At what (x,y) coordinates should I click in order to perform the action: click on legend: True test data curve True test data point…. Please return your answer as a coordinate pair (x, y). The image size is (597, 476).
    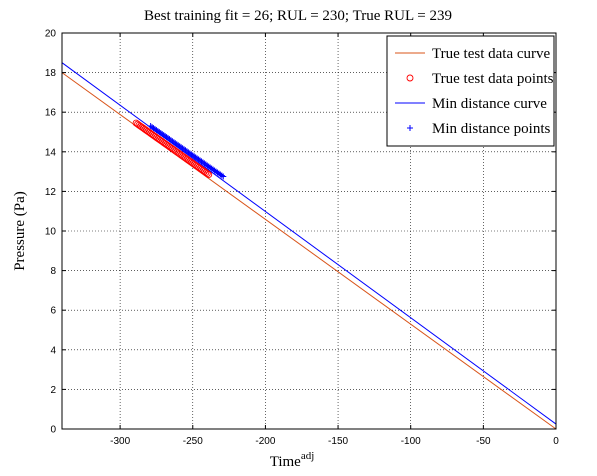
    Looking at the image, I should click on (470, 91).